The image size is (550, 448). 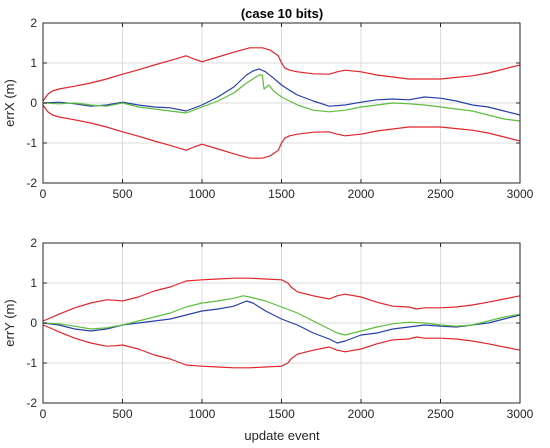 I want to click on chart-title: (case 10 bits), so click(x=282, y=13).